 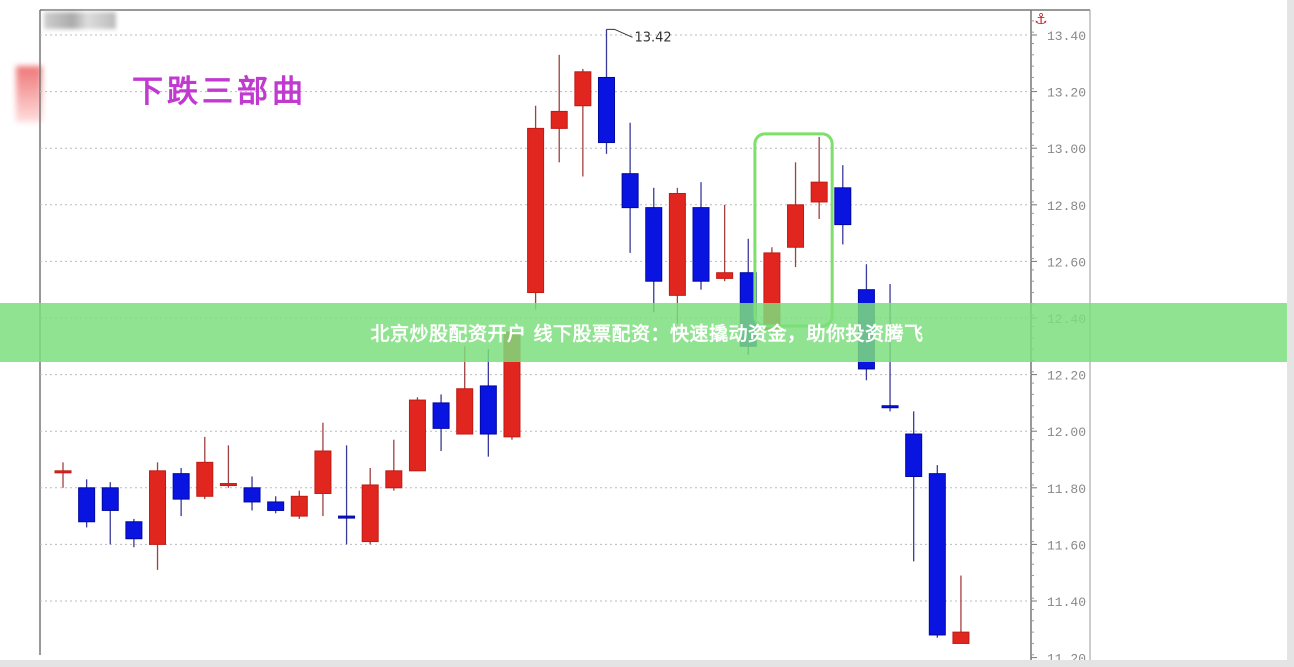 I want to click on y-tick-label: 11.60, so click(x=1066, y=545).